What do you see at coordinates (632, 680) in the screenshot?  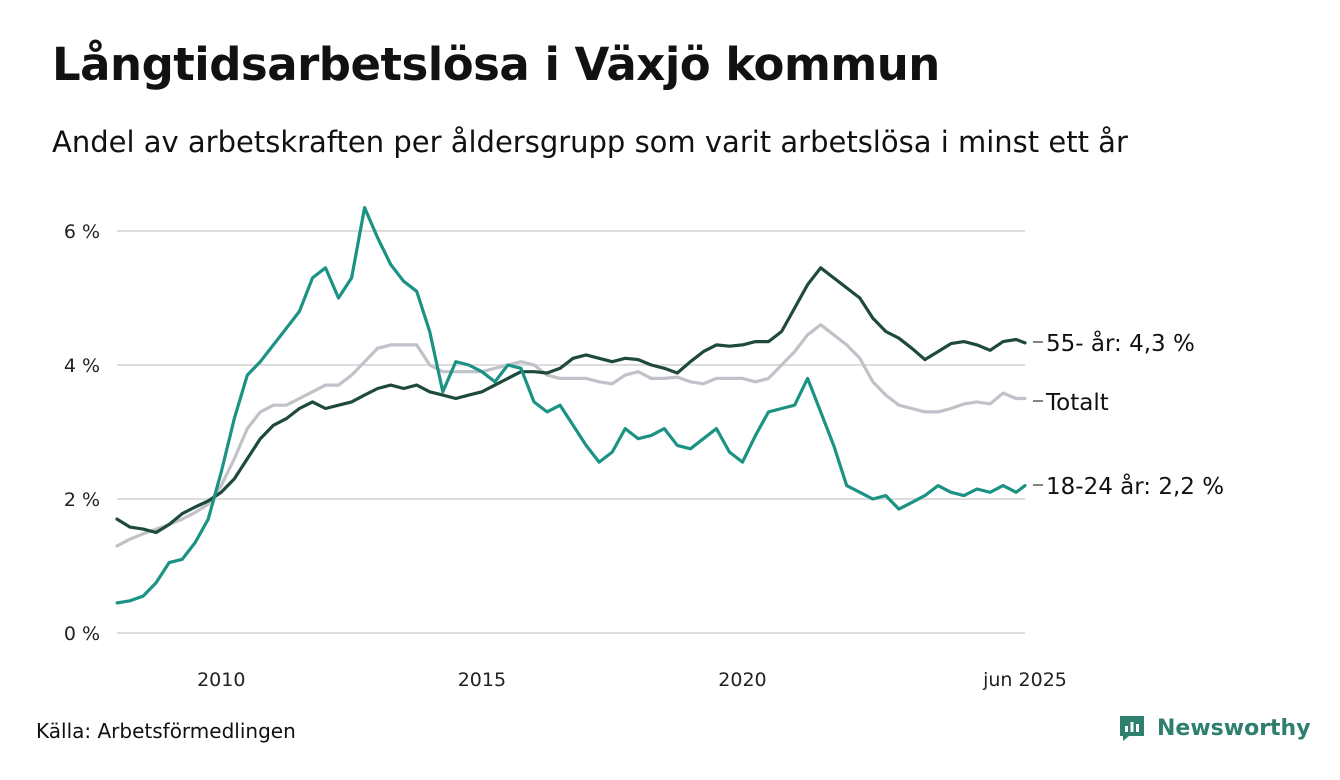 I see `x-axis-tick-labels: 2010 2015 2020 jun 2025` at bounding box center [632, 680].